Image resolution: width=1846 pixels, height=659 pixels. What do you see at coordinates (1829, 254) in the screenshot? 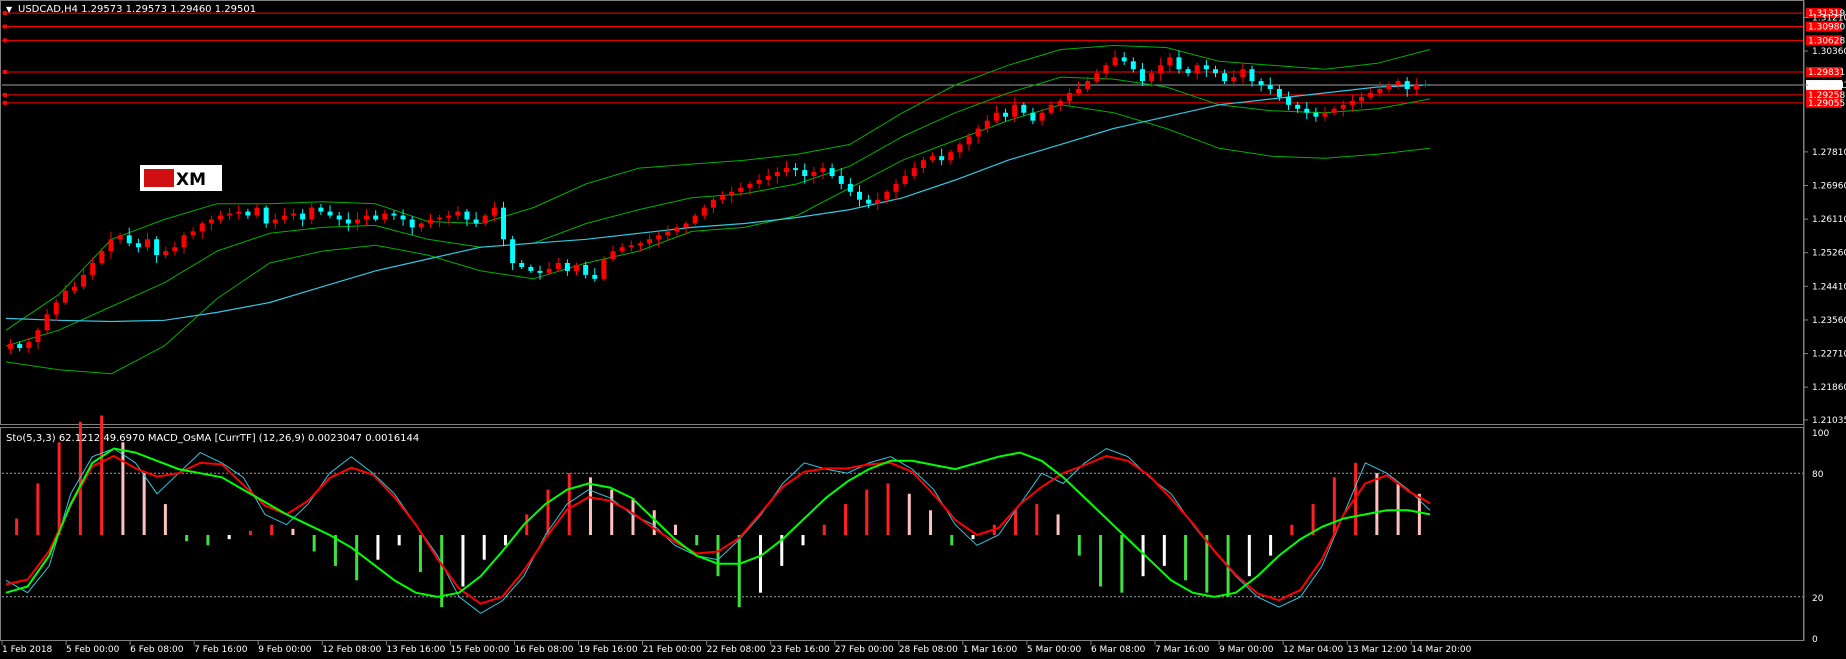
I see `price-tick-label: 1.25260` at bounding box center [1829, 254].